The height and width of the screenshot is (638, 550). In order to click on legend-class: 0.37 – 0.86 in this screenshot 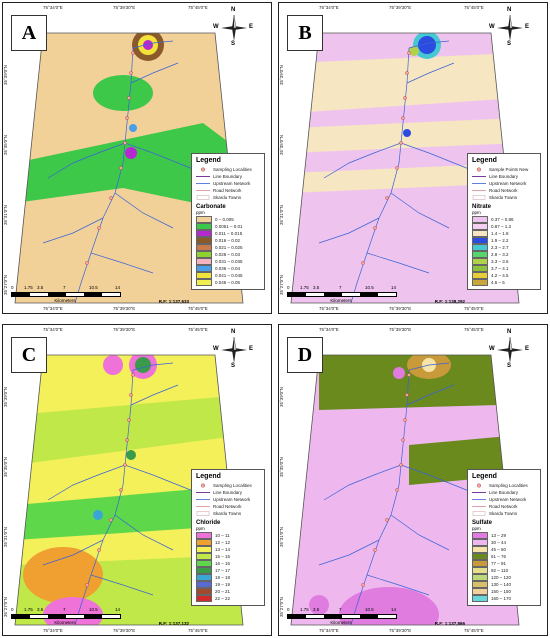, I will do `click(504, 219)`.